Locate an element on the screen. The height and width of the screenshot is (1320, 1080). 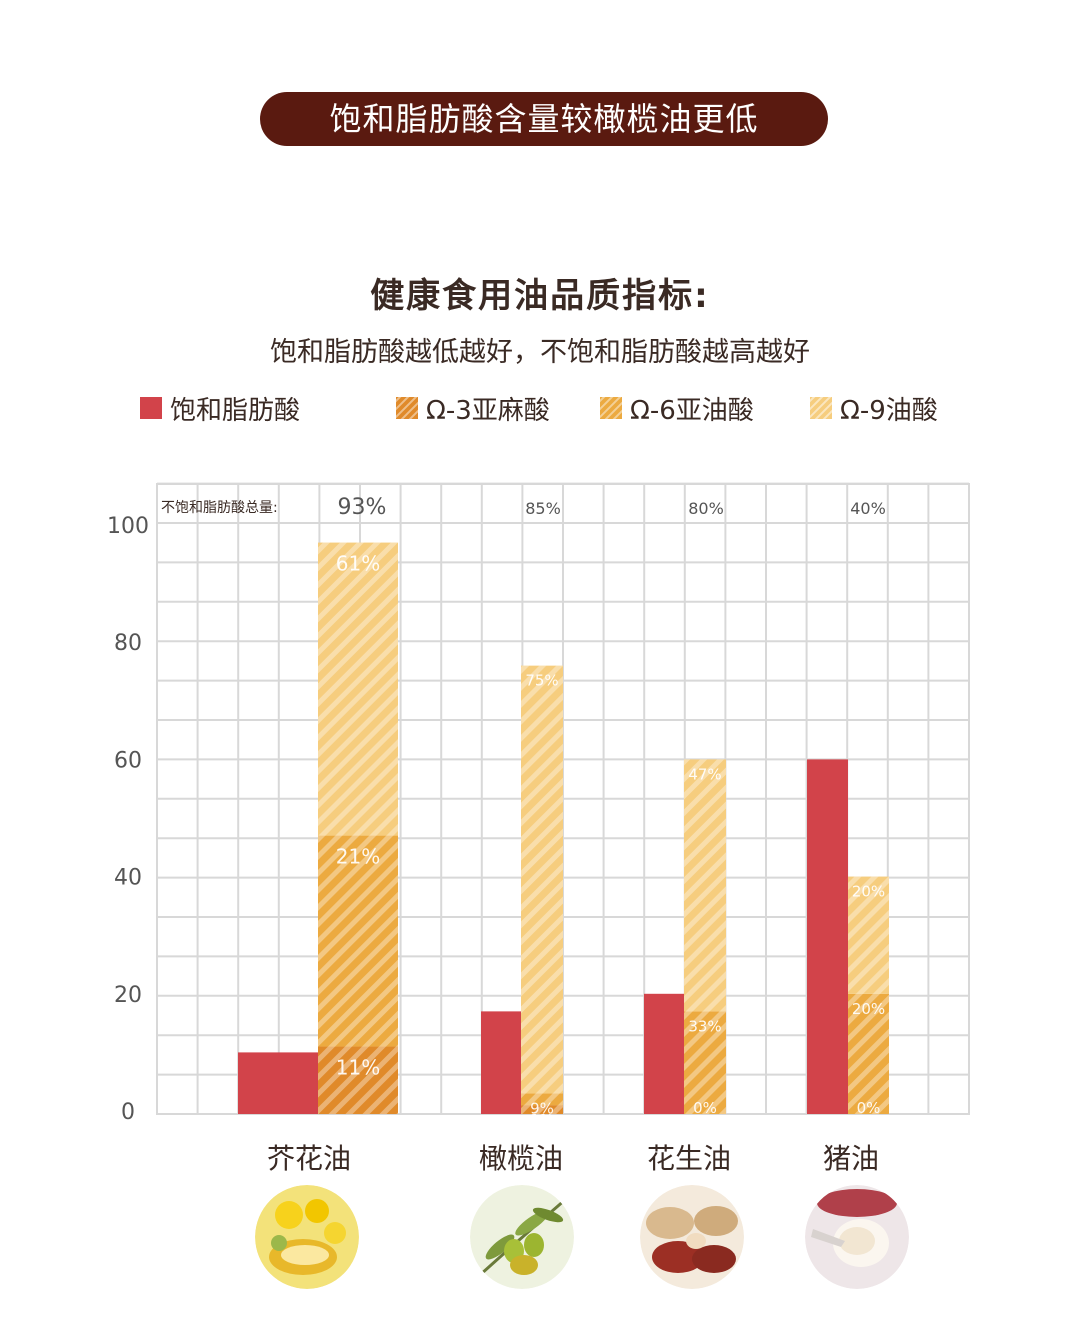
x-category-label: 花生油 is located at coordinates (689, 1158).